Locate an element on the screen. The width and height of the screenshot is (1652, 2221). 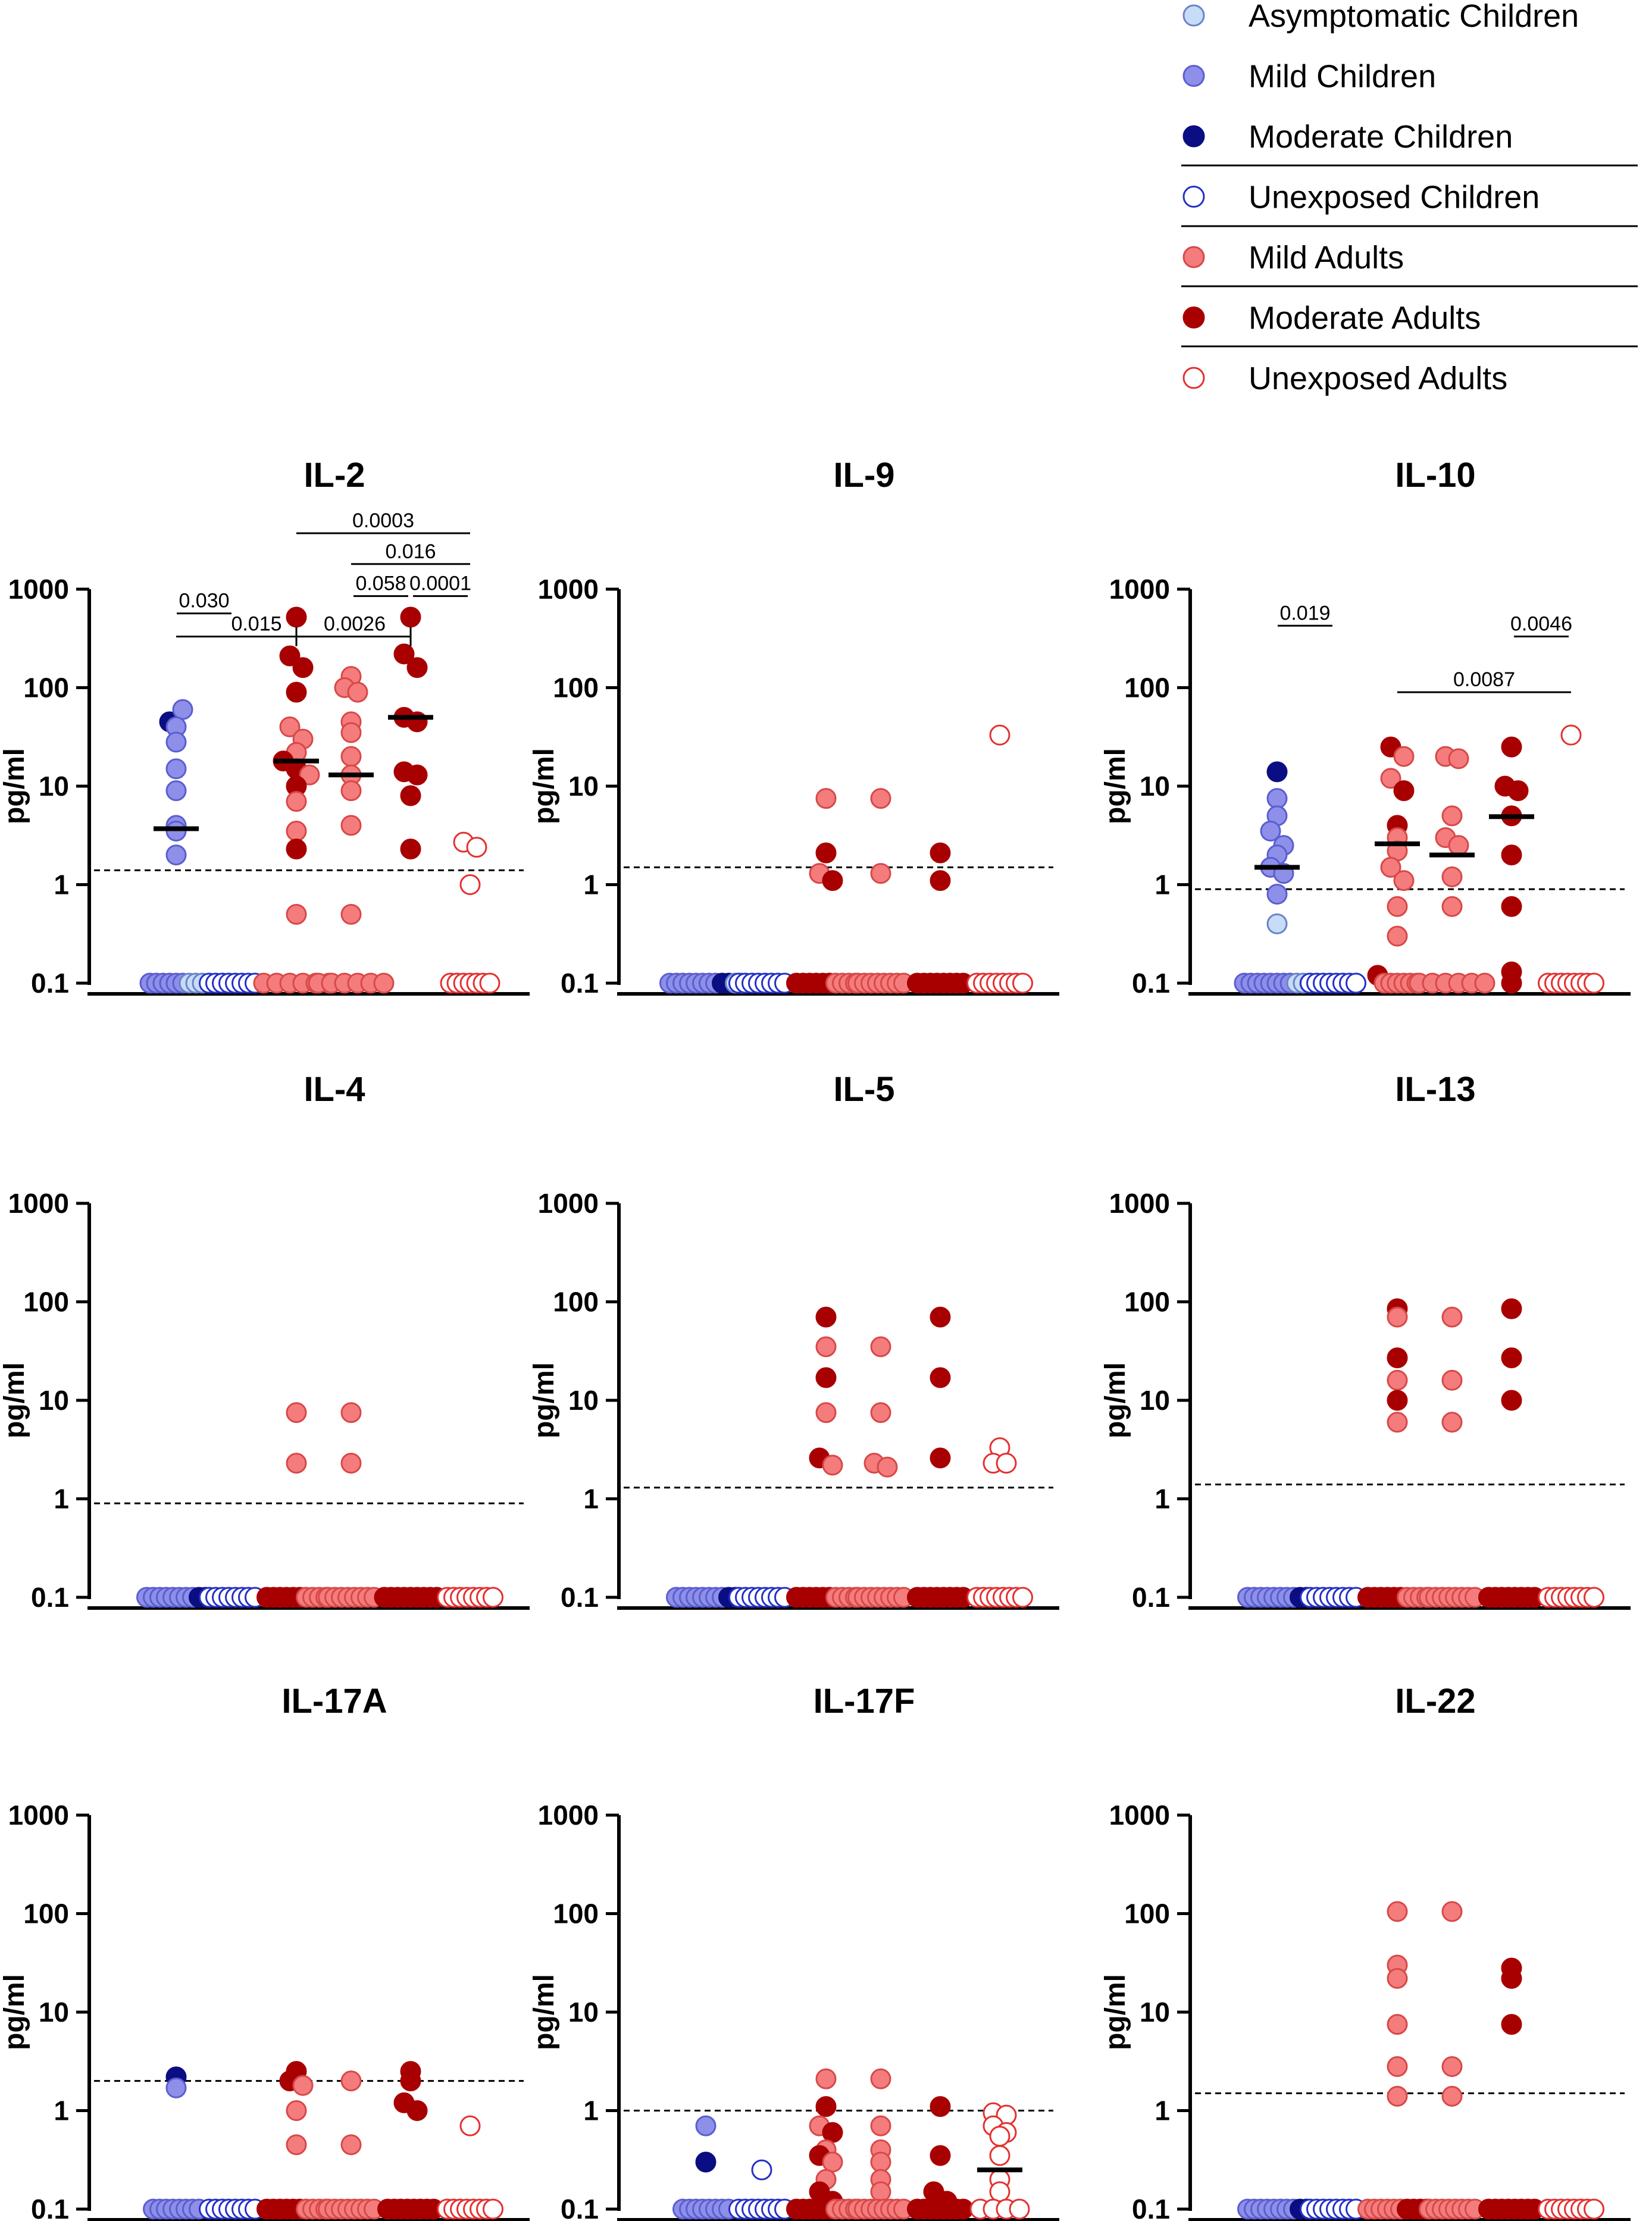
legend-item-unexp-children: Unexposed Children is located at coordinates (1361, 197).